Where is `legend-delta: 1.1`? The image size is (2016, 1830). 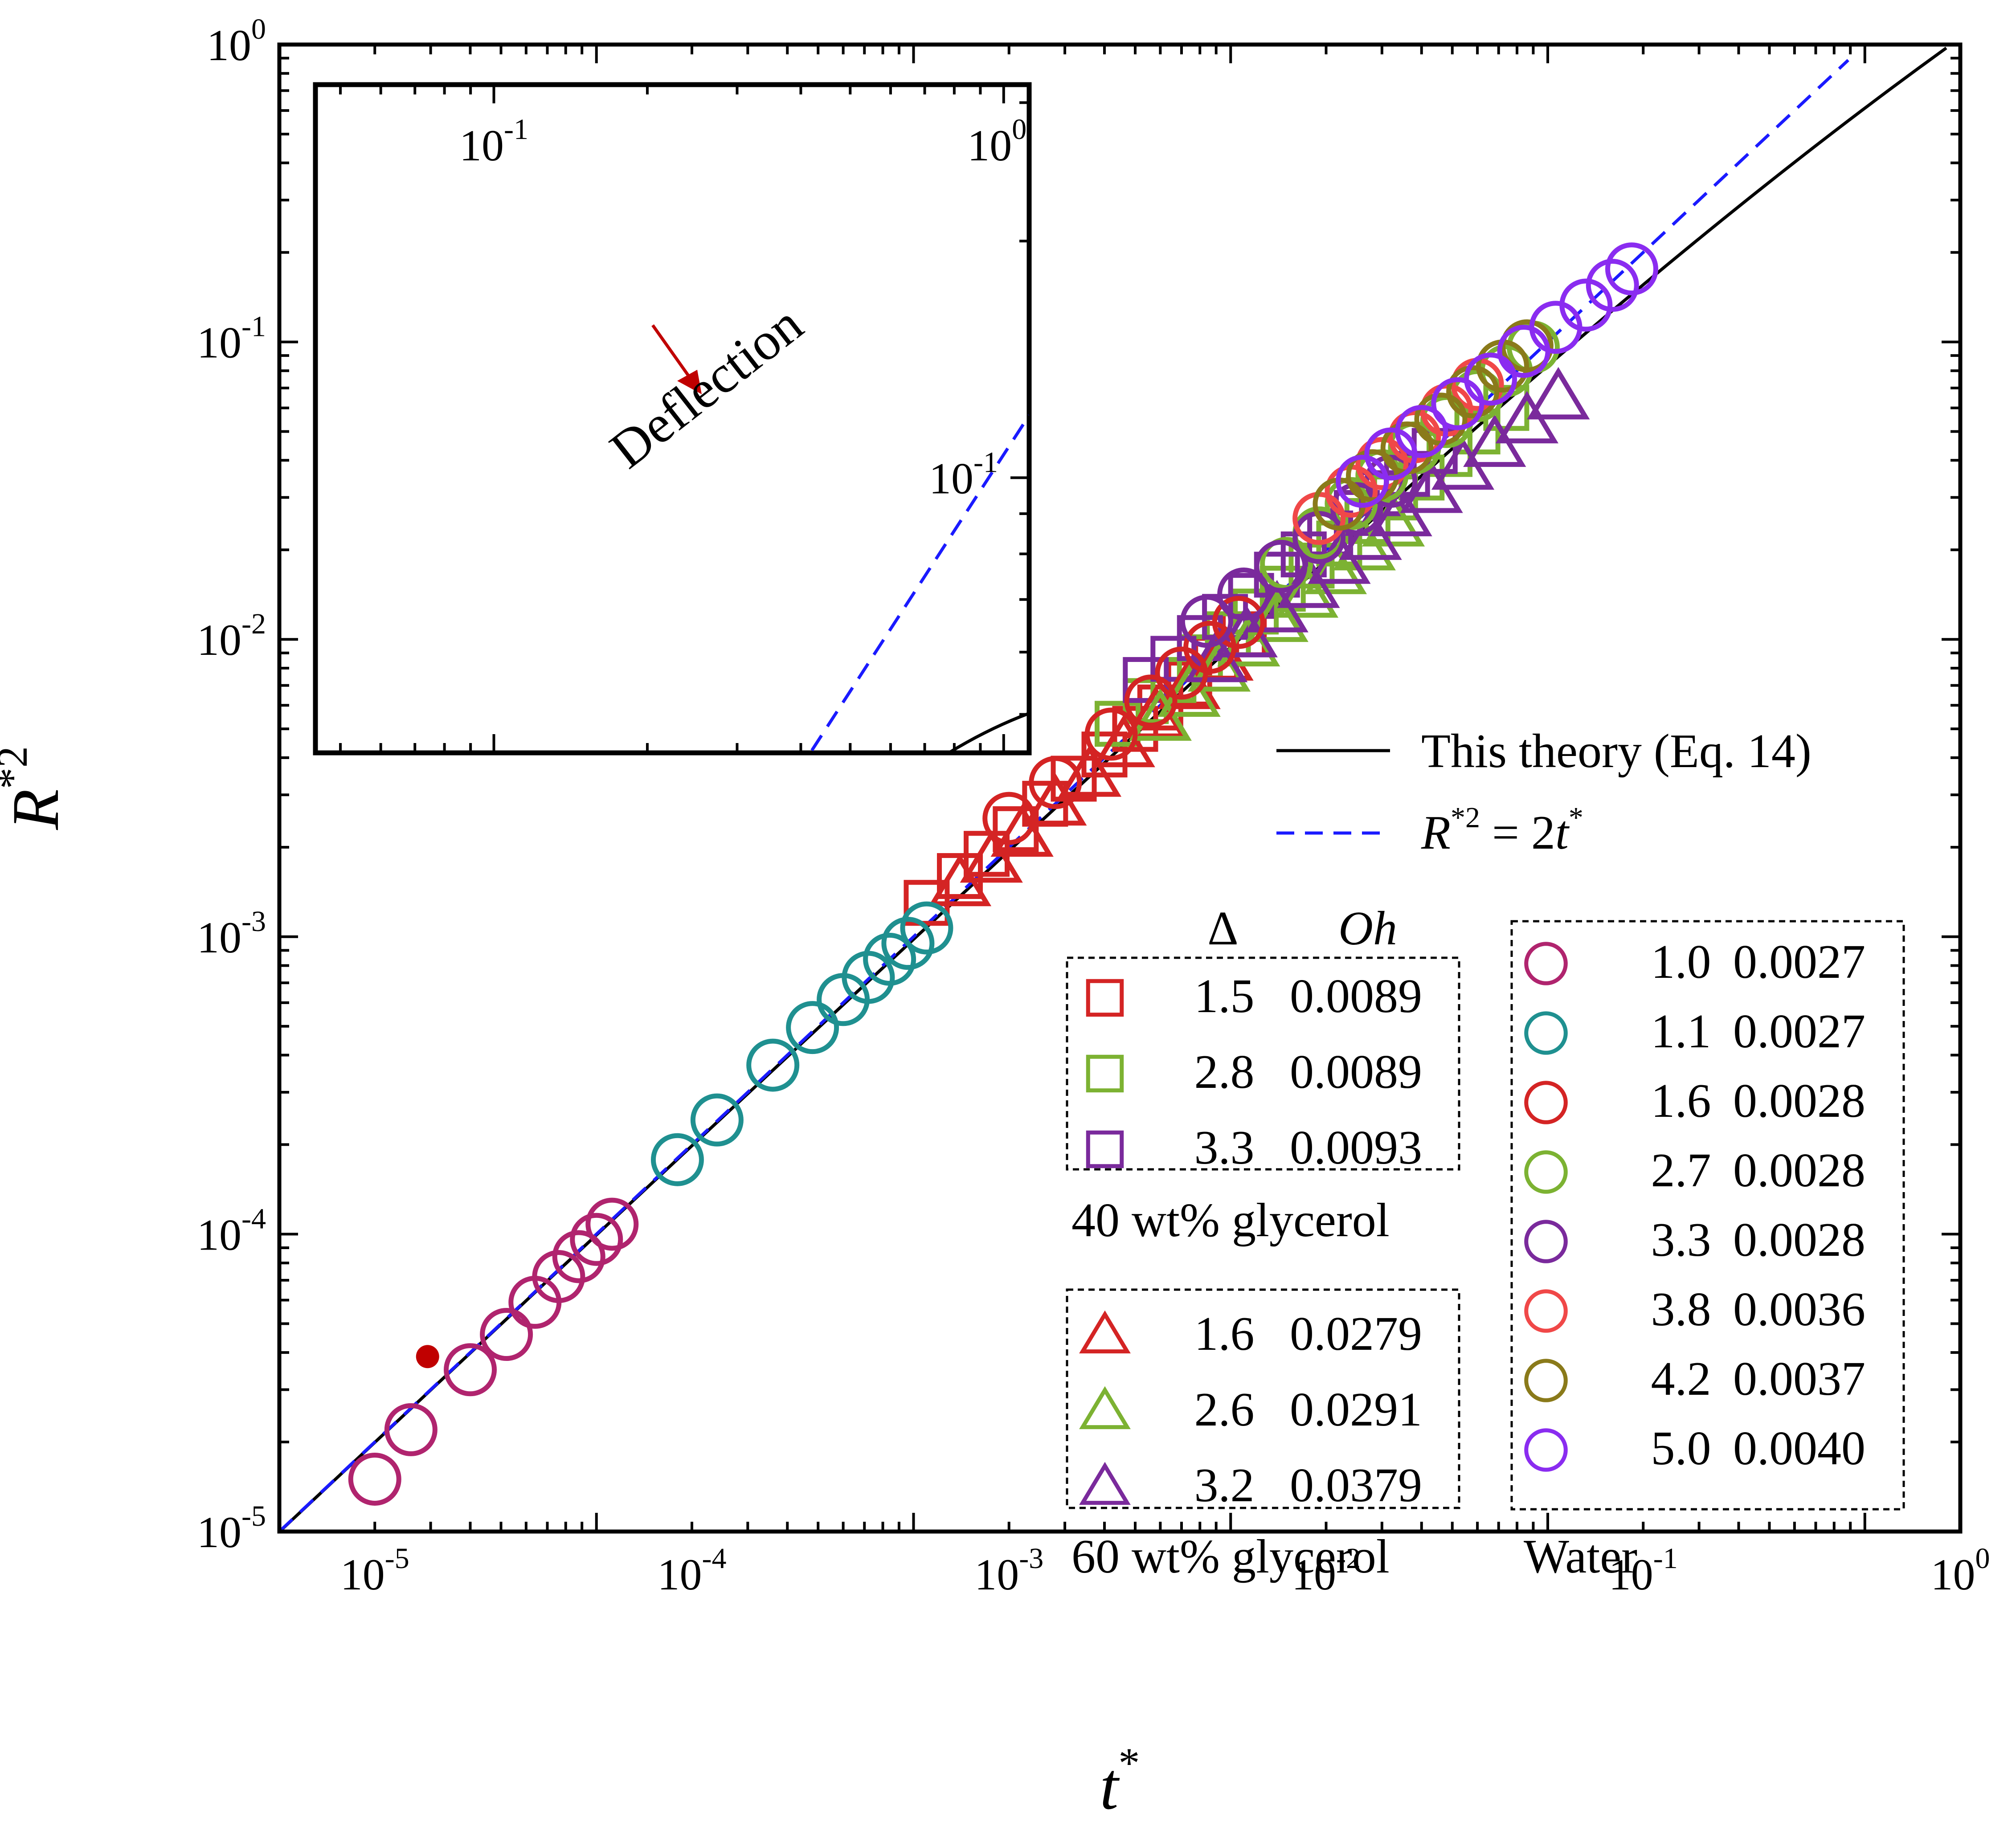 legend-delta: 1.1 is located at coordinates (1681, 1031).